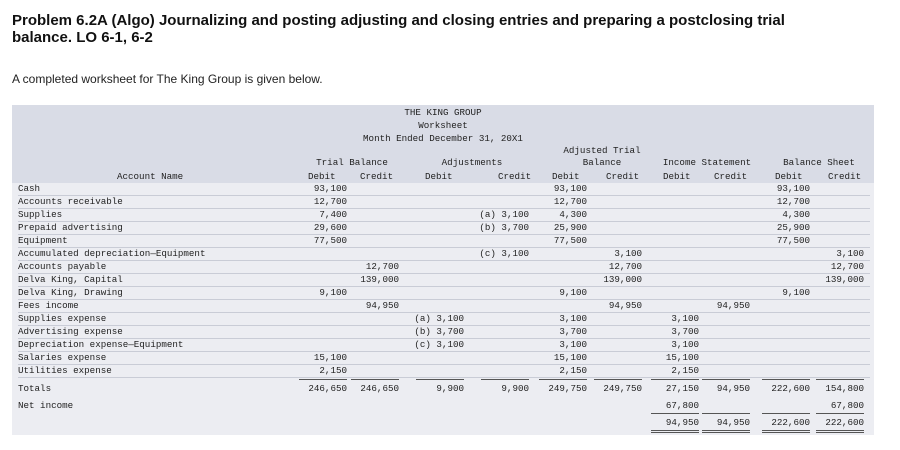  I want to click on cell-bs-dr: 9,100, so click(796, 292).